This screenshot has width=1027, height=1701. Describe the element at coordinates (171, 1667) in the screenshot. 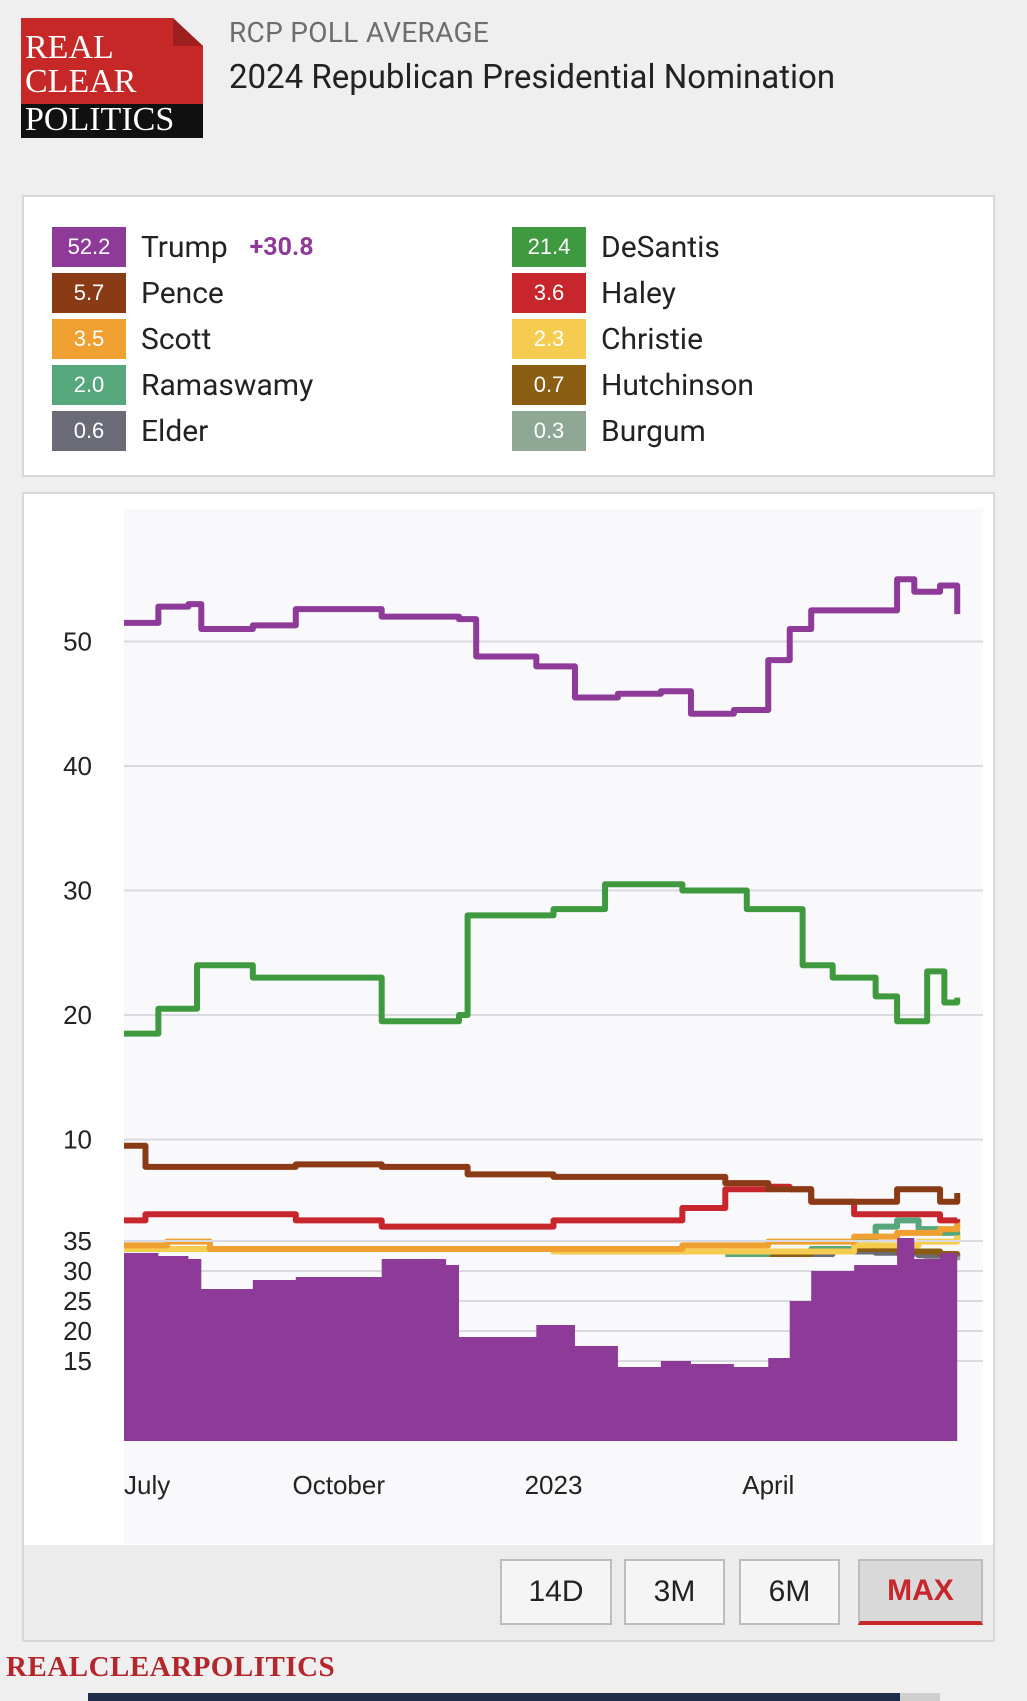

I see `footer-brand: REALCLEARPOLITICS` at that location.